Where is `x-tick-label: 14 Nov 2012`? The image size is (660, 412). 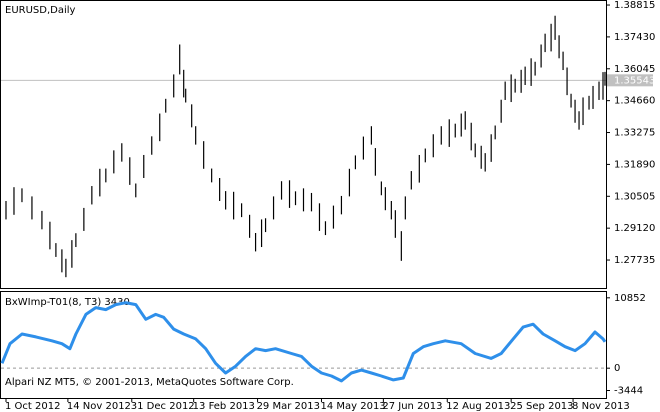
x-tick-label: 14 Nov 2012 is located at coordinates (99, 406).